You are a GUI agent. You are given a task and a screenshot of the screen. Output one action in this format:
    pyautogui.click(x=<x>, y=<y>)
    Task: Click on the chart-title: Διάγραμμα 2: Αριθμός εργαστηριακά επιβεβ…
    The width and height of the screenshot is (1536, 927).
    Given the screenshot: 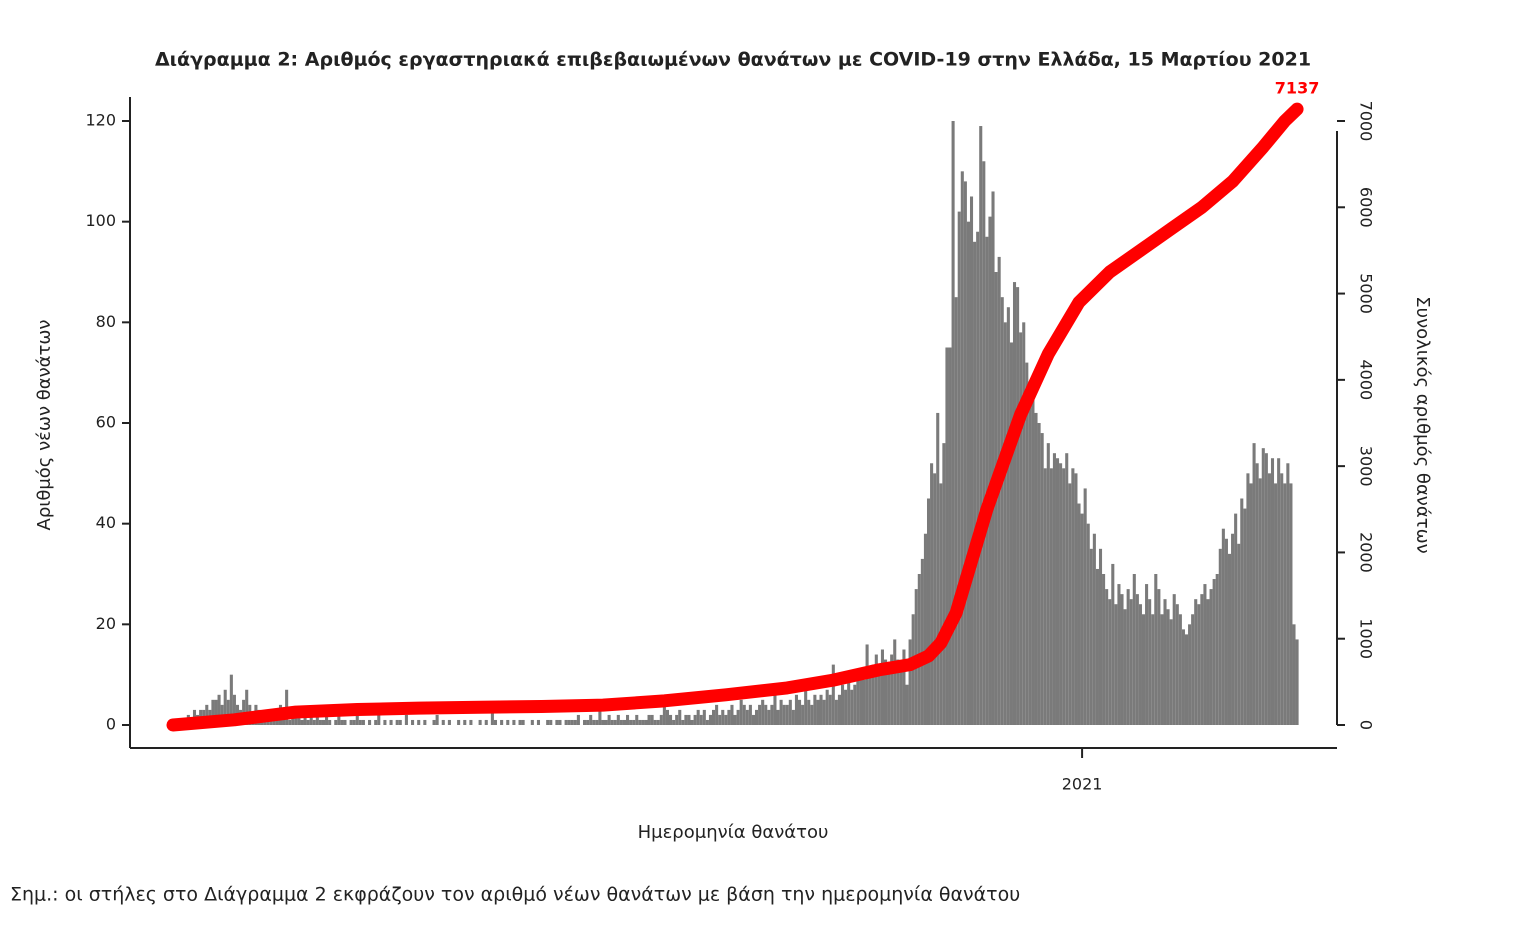 What is the action you would take?
    pyautogui.click(x=733, y=60)
    